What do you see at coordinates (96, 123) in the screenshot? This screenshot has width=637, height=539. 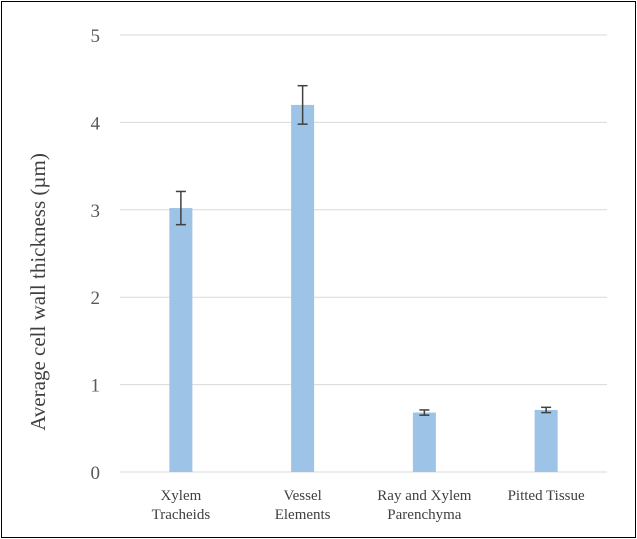 I see `y-tick-label: 4` at bounding box center [96, 123].